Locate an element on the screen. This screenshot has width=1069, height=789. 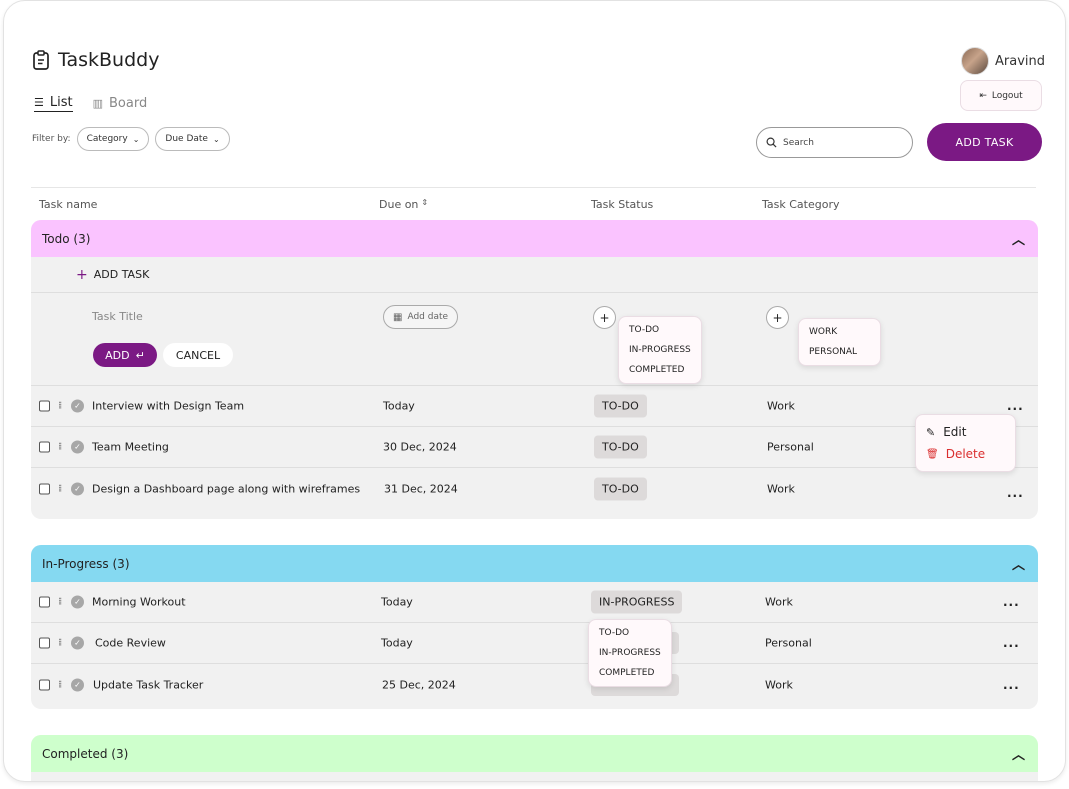
add-task-inline-label: ADD TASK is located at coordinates (121, 274).